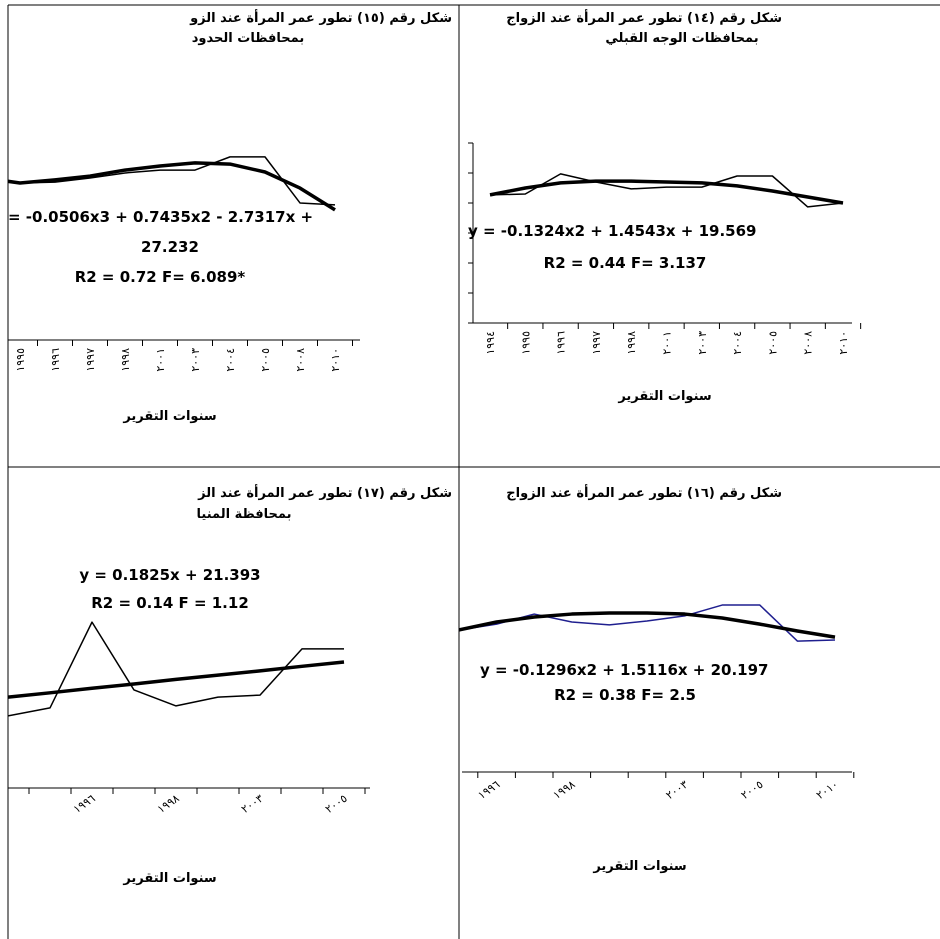 This screenshot has height=939, width=940. I want to click on x-tick-label: ١٩٩٤, so click(490, 343).